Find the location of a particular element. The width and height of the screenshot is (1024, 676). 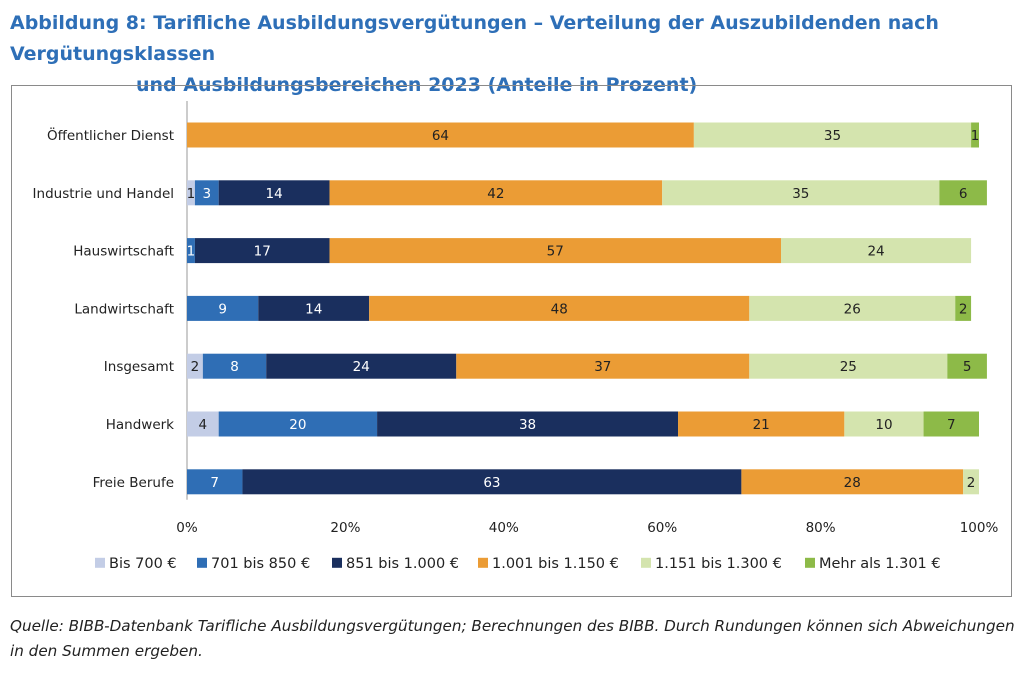

data-label: 48 is located at coordinates (559, 309).